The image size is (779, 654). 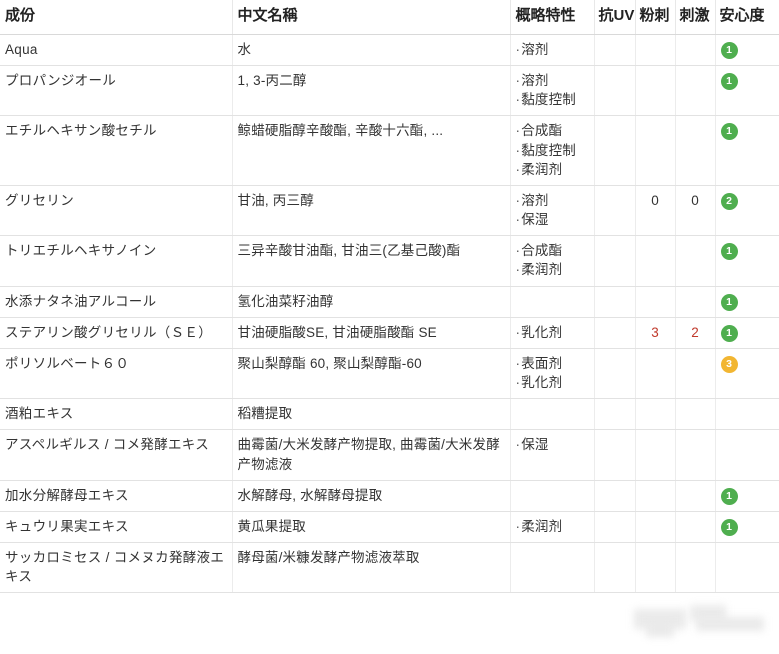 What do you see at coordinates (116, 568) in the screenshot?
I see `ingredient-name: サッカロミセス / コメヌカ発酵液エキス` at bounding box center [116, 568].